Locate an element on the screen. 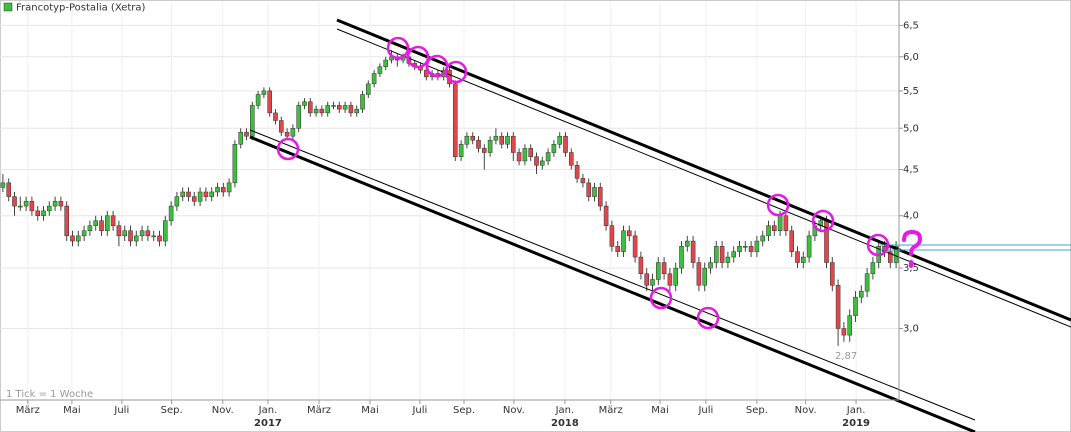 The image size is (1071, 432). year-label: 2018 is located at coordinates (565, 423).